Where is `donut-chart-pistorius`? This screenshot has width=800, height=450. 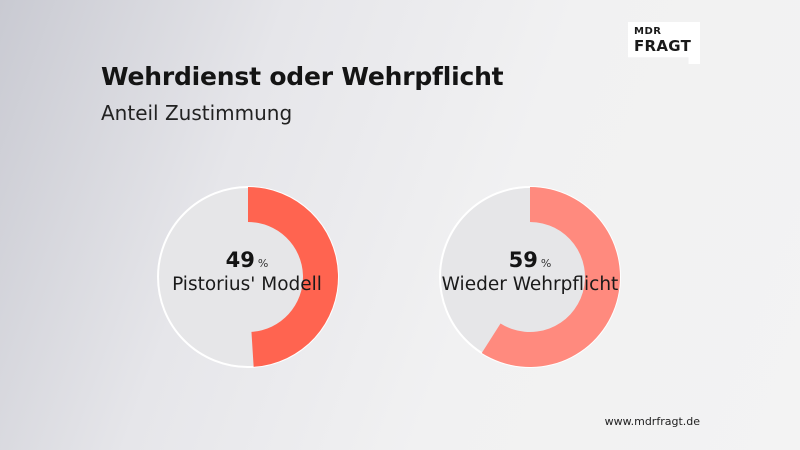
donut-chart-pistorius is located at coordinates (248, 277).